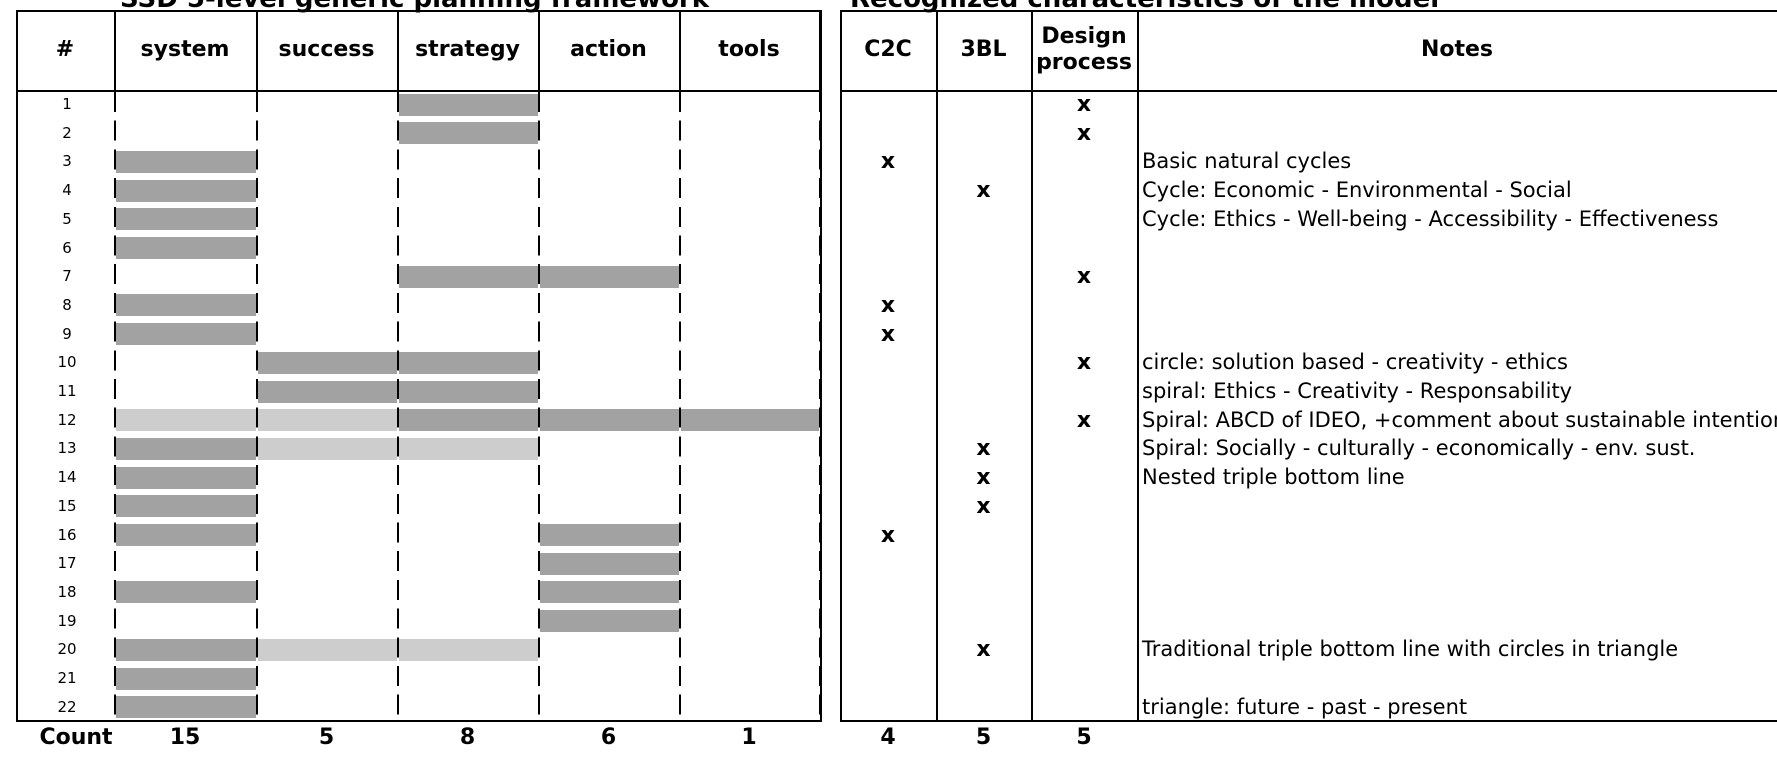  Describe the element at coordinates (467, 737) in the screenshot. I see `count-strategy: 8` at that location.